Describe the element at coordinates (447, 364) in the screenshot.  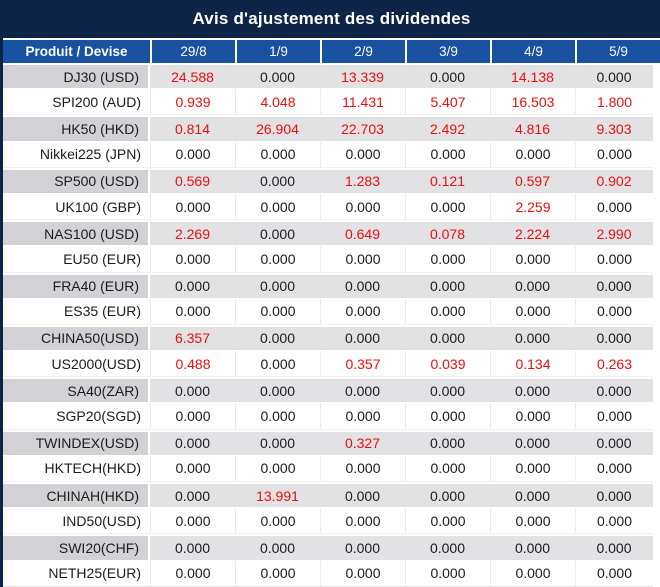
I see `value-cell: 0.039` at that location.